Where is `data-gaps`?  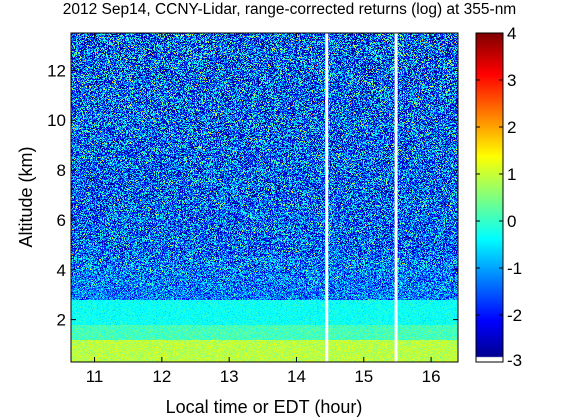 data-gaps is located at coordinates (361, 197).